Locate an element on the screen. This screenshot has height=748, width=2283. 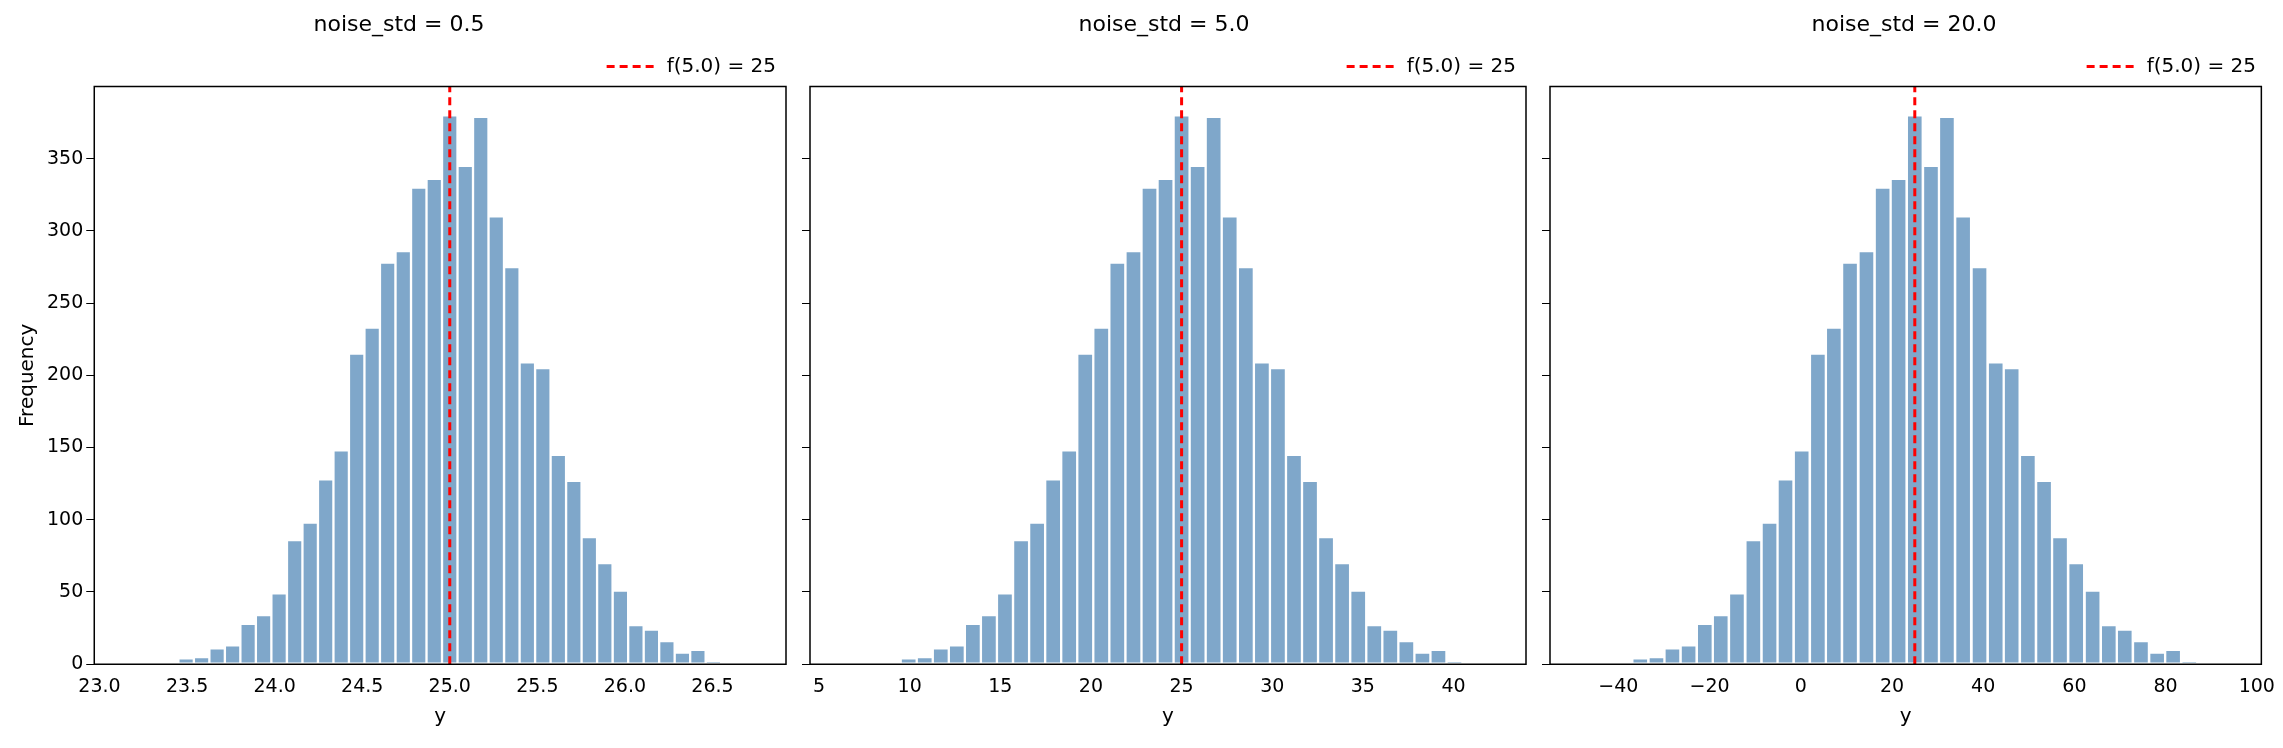
x-tick-label: 24.5 is located at coordinates (362, 684).